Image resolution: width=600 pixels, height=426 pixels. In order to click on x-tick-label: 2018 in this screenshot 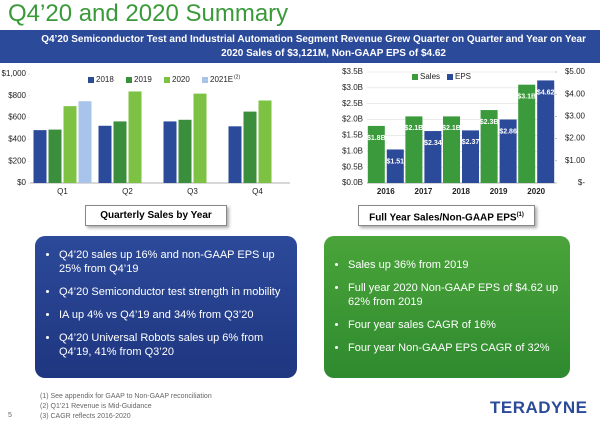, I will do `click(461, 191)`.